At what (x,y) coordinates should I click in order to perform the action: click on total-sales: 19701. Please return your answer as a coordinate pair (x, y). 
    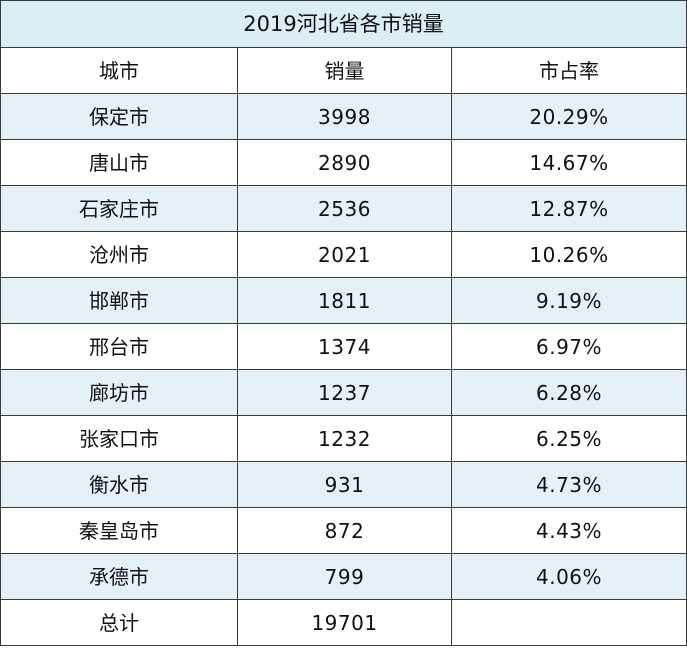
    Looking at the image, I should click on (344, 622).